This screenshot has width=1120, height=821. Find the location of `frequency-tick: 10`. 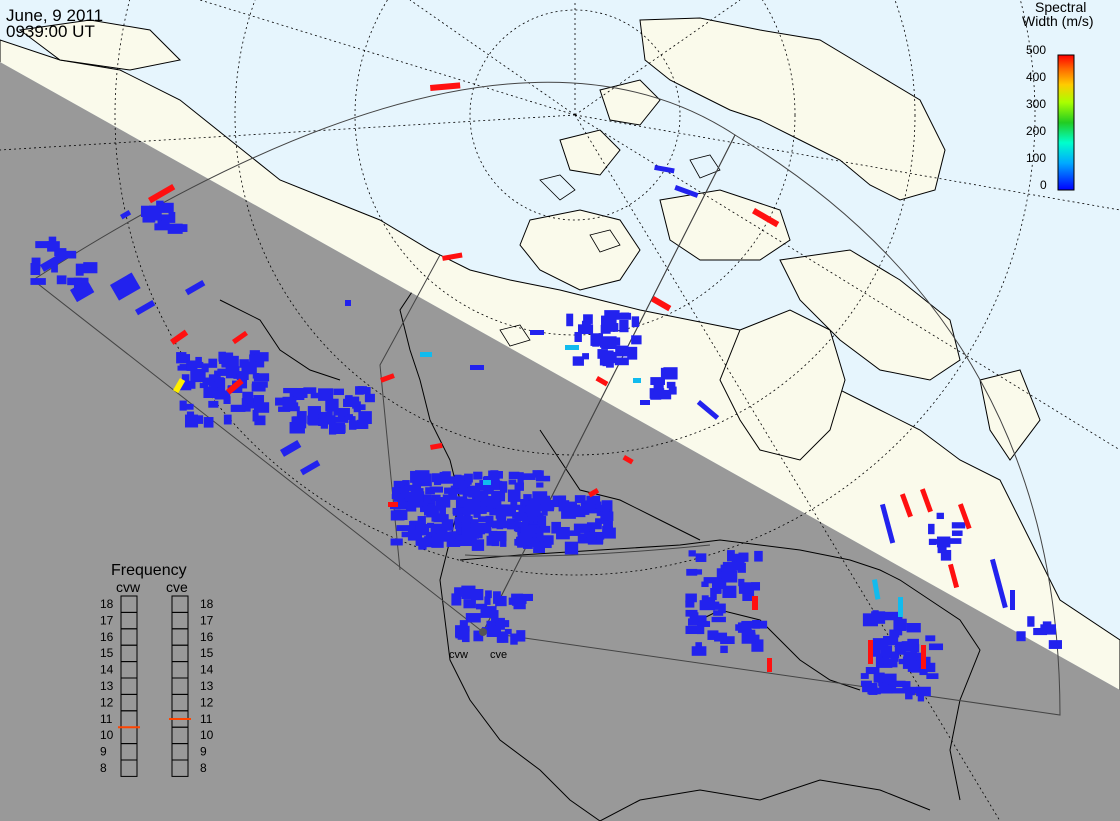

frequency-tick: 10 is located at coordinates (207, 735).